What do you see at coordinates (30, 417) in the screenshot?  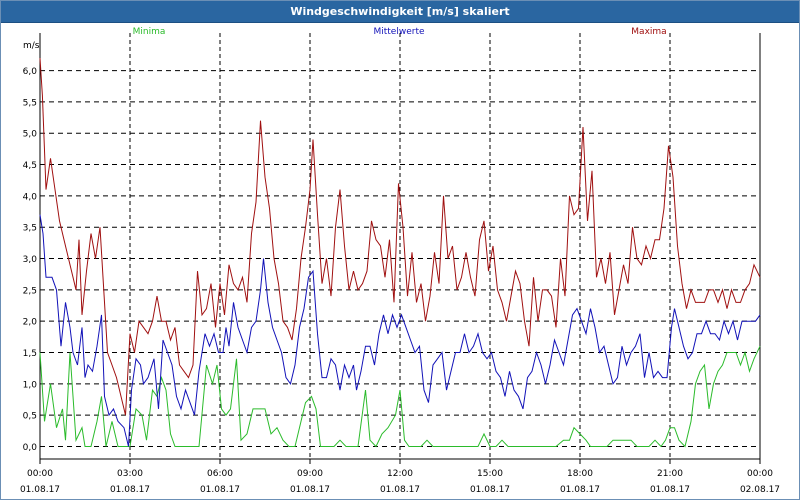 I see `y-tick-label: 0,5` at bounding box center [30, 417].